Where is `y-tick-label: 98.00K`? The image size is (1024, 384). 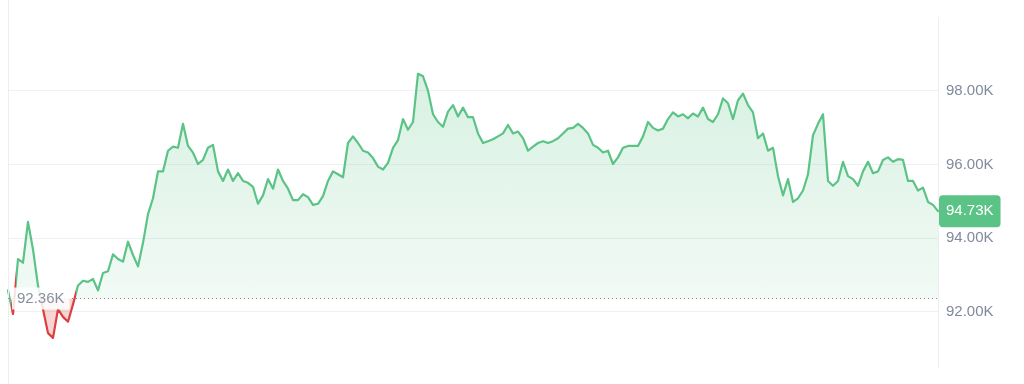
y-tick-label: 98.00K is located at coordinates (970, 89).